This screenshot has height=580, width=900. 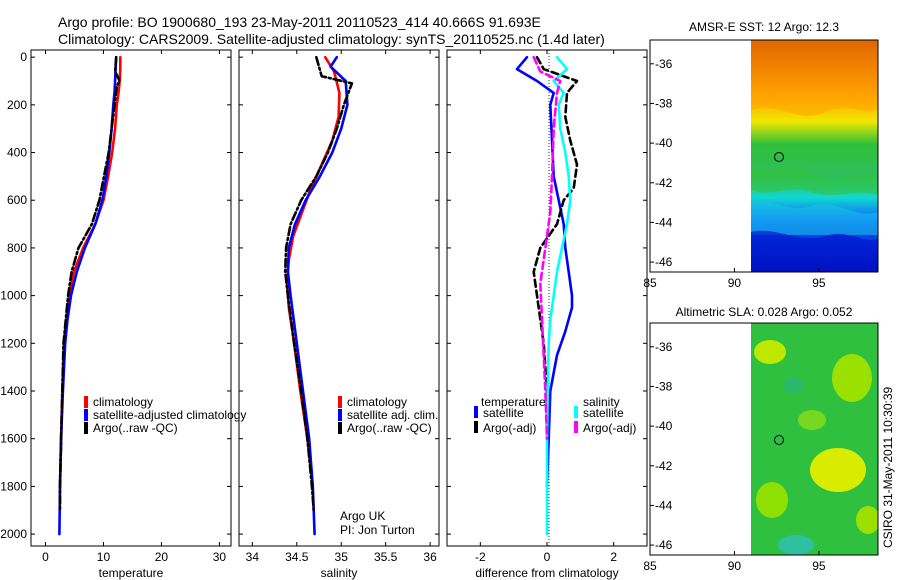 What do you see at coordinates (342, 557) in the screenshot?
I see `x-tick-label: 35` at bounding box center [342, 557].